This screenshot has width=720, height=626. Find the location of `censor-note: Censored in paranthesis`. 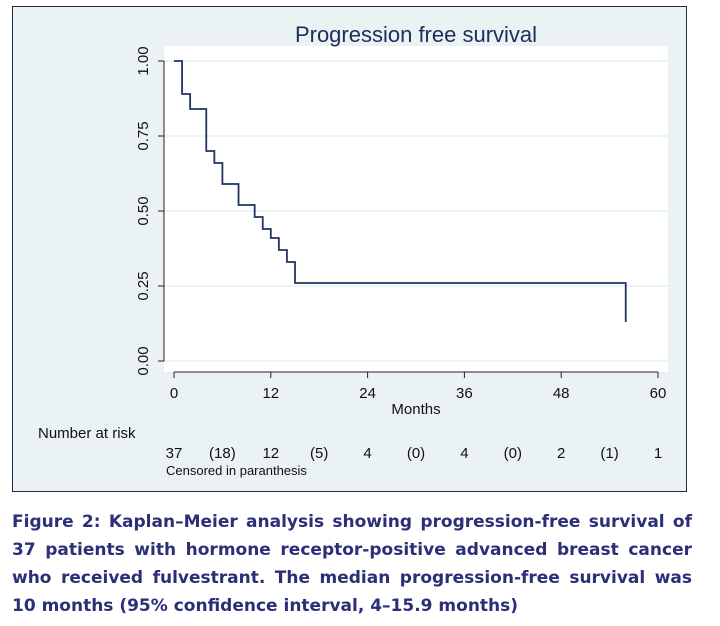

censor-note: Censored in paranthesis is located at coordinates (236, 470).